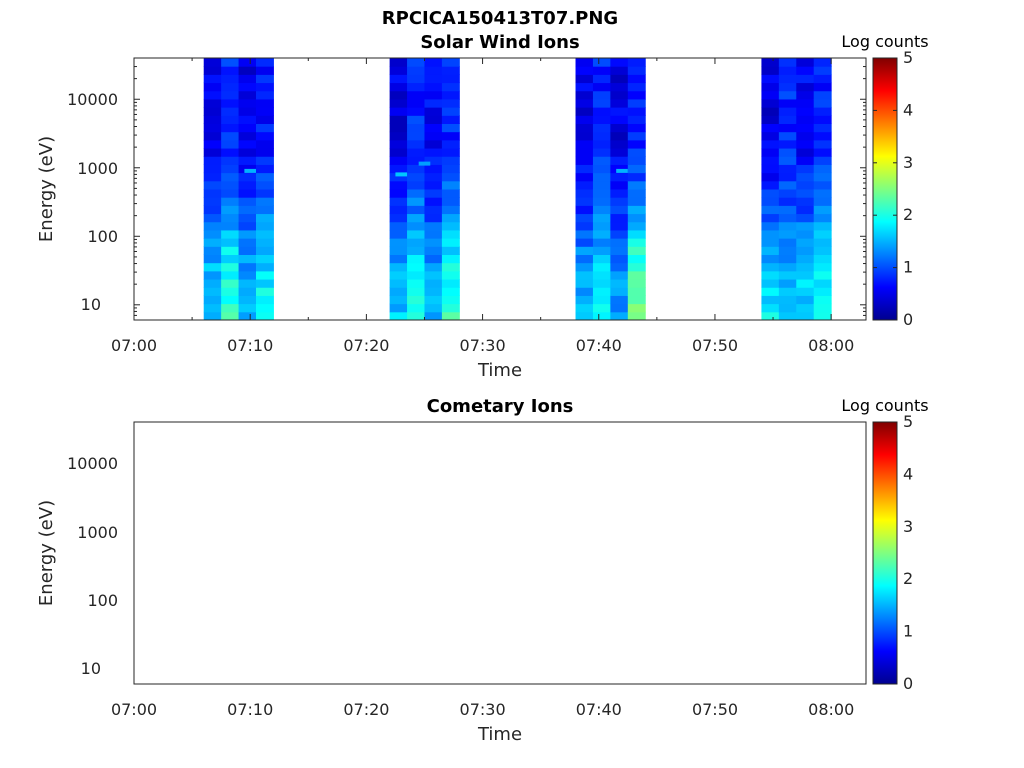  I want to click on y-tick-label: 10000, so click(92, 99).